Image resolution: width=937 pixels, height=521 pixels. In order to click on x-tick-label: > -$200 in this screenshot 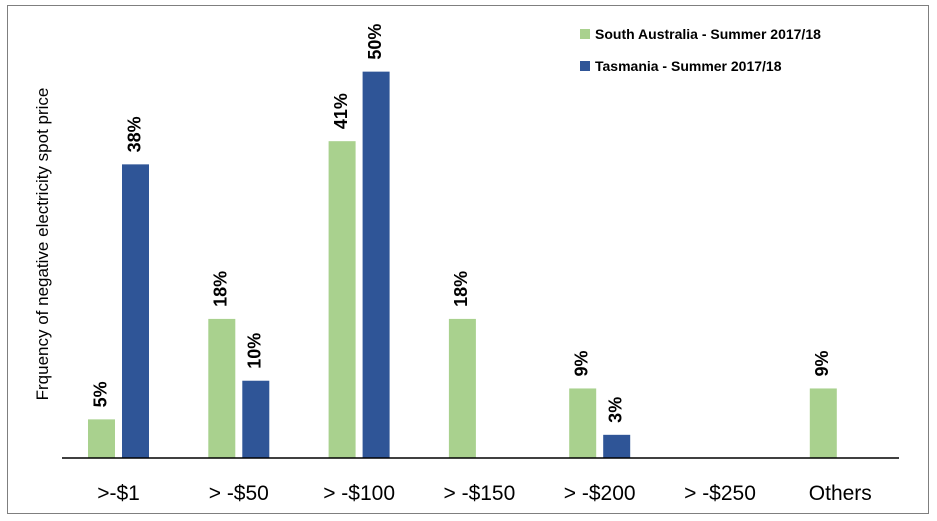, I will do `click(600, 493)`.